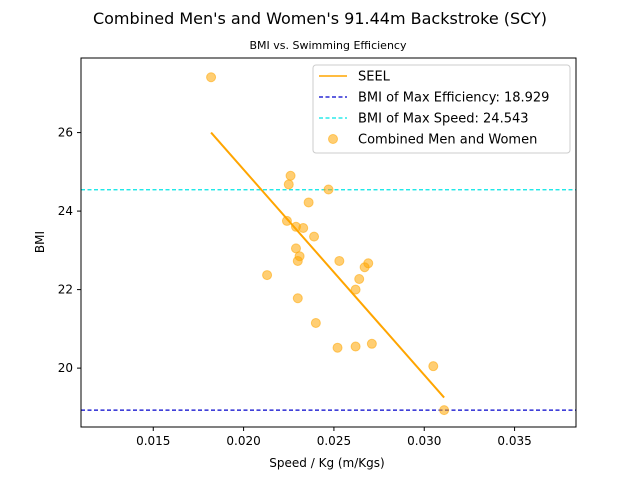 This screenshot has width=640, height=480. Describe the element at coordinates (65, 211) in the screenshot. I see `y-tick-label-2: 24` at that location.